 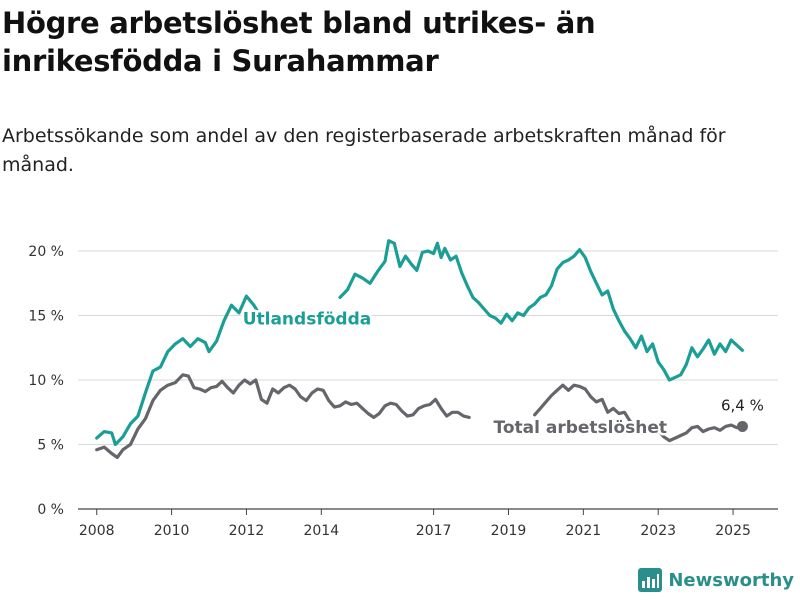 I want to click on x-tick-label: 2025, so click(x=733, y=531).